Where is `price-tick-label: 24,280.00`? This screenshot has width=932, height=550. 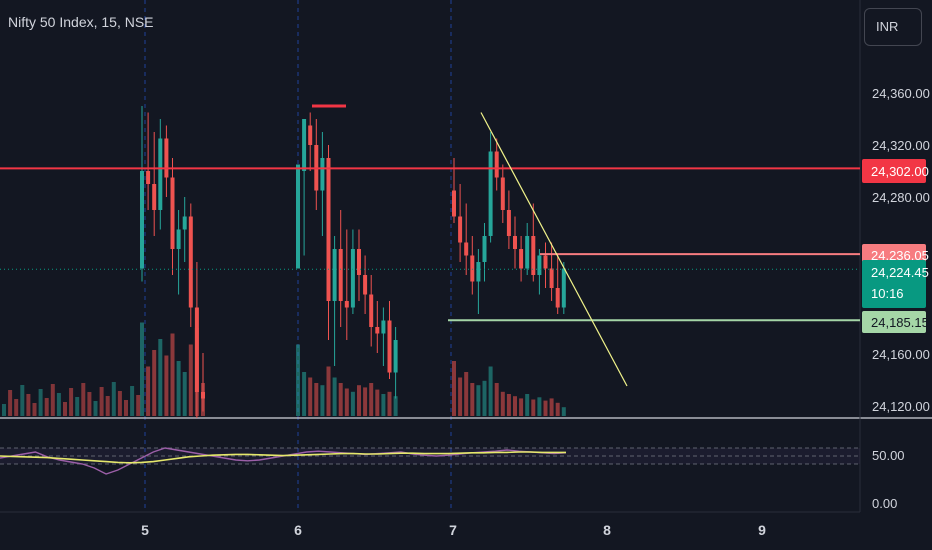 price-tick-label: 24,280.00 is located at coordinates (901, 197).